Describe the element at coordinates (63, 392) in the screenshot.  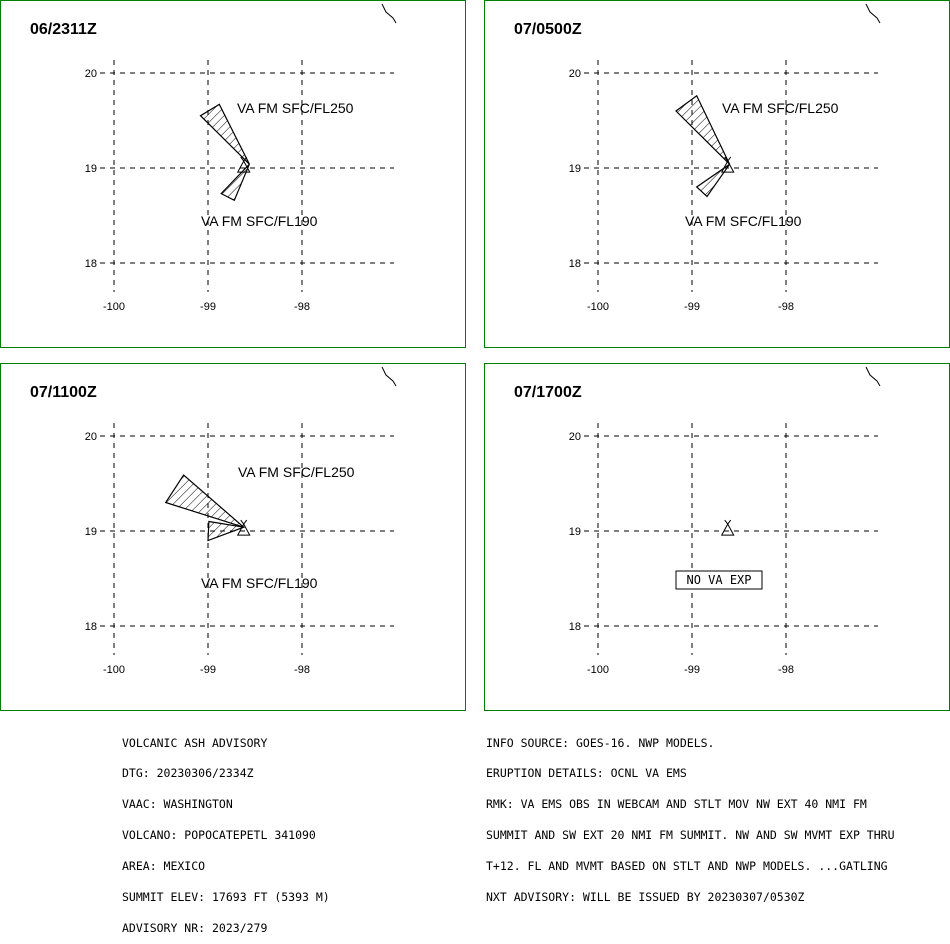
I see `valid-time-label: 07/1100Z` at that location.